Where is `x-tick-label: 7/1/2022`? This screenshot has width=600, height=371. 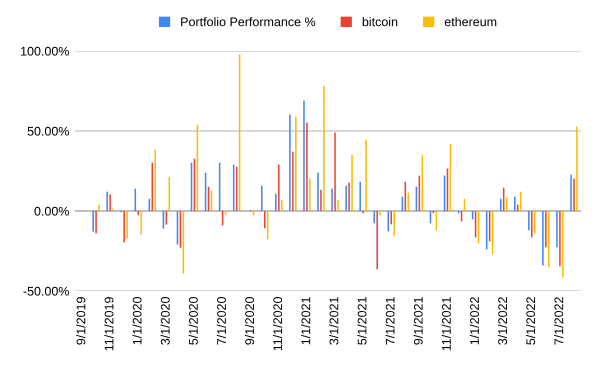 x-tick-label: 7/1/2022 is located at coordinates (559, 321).